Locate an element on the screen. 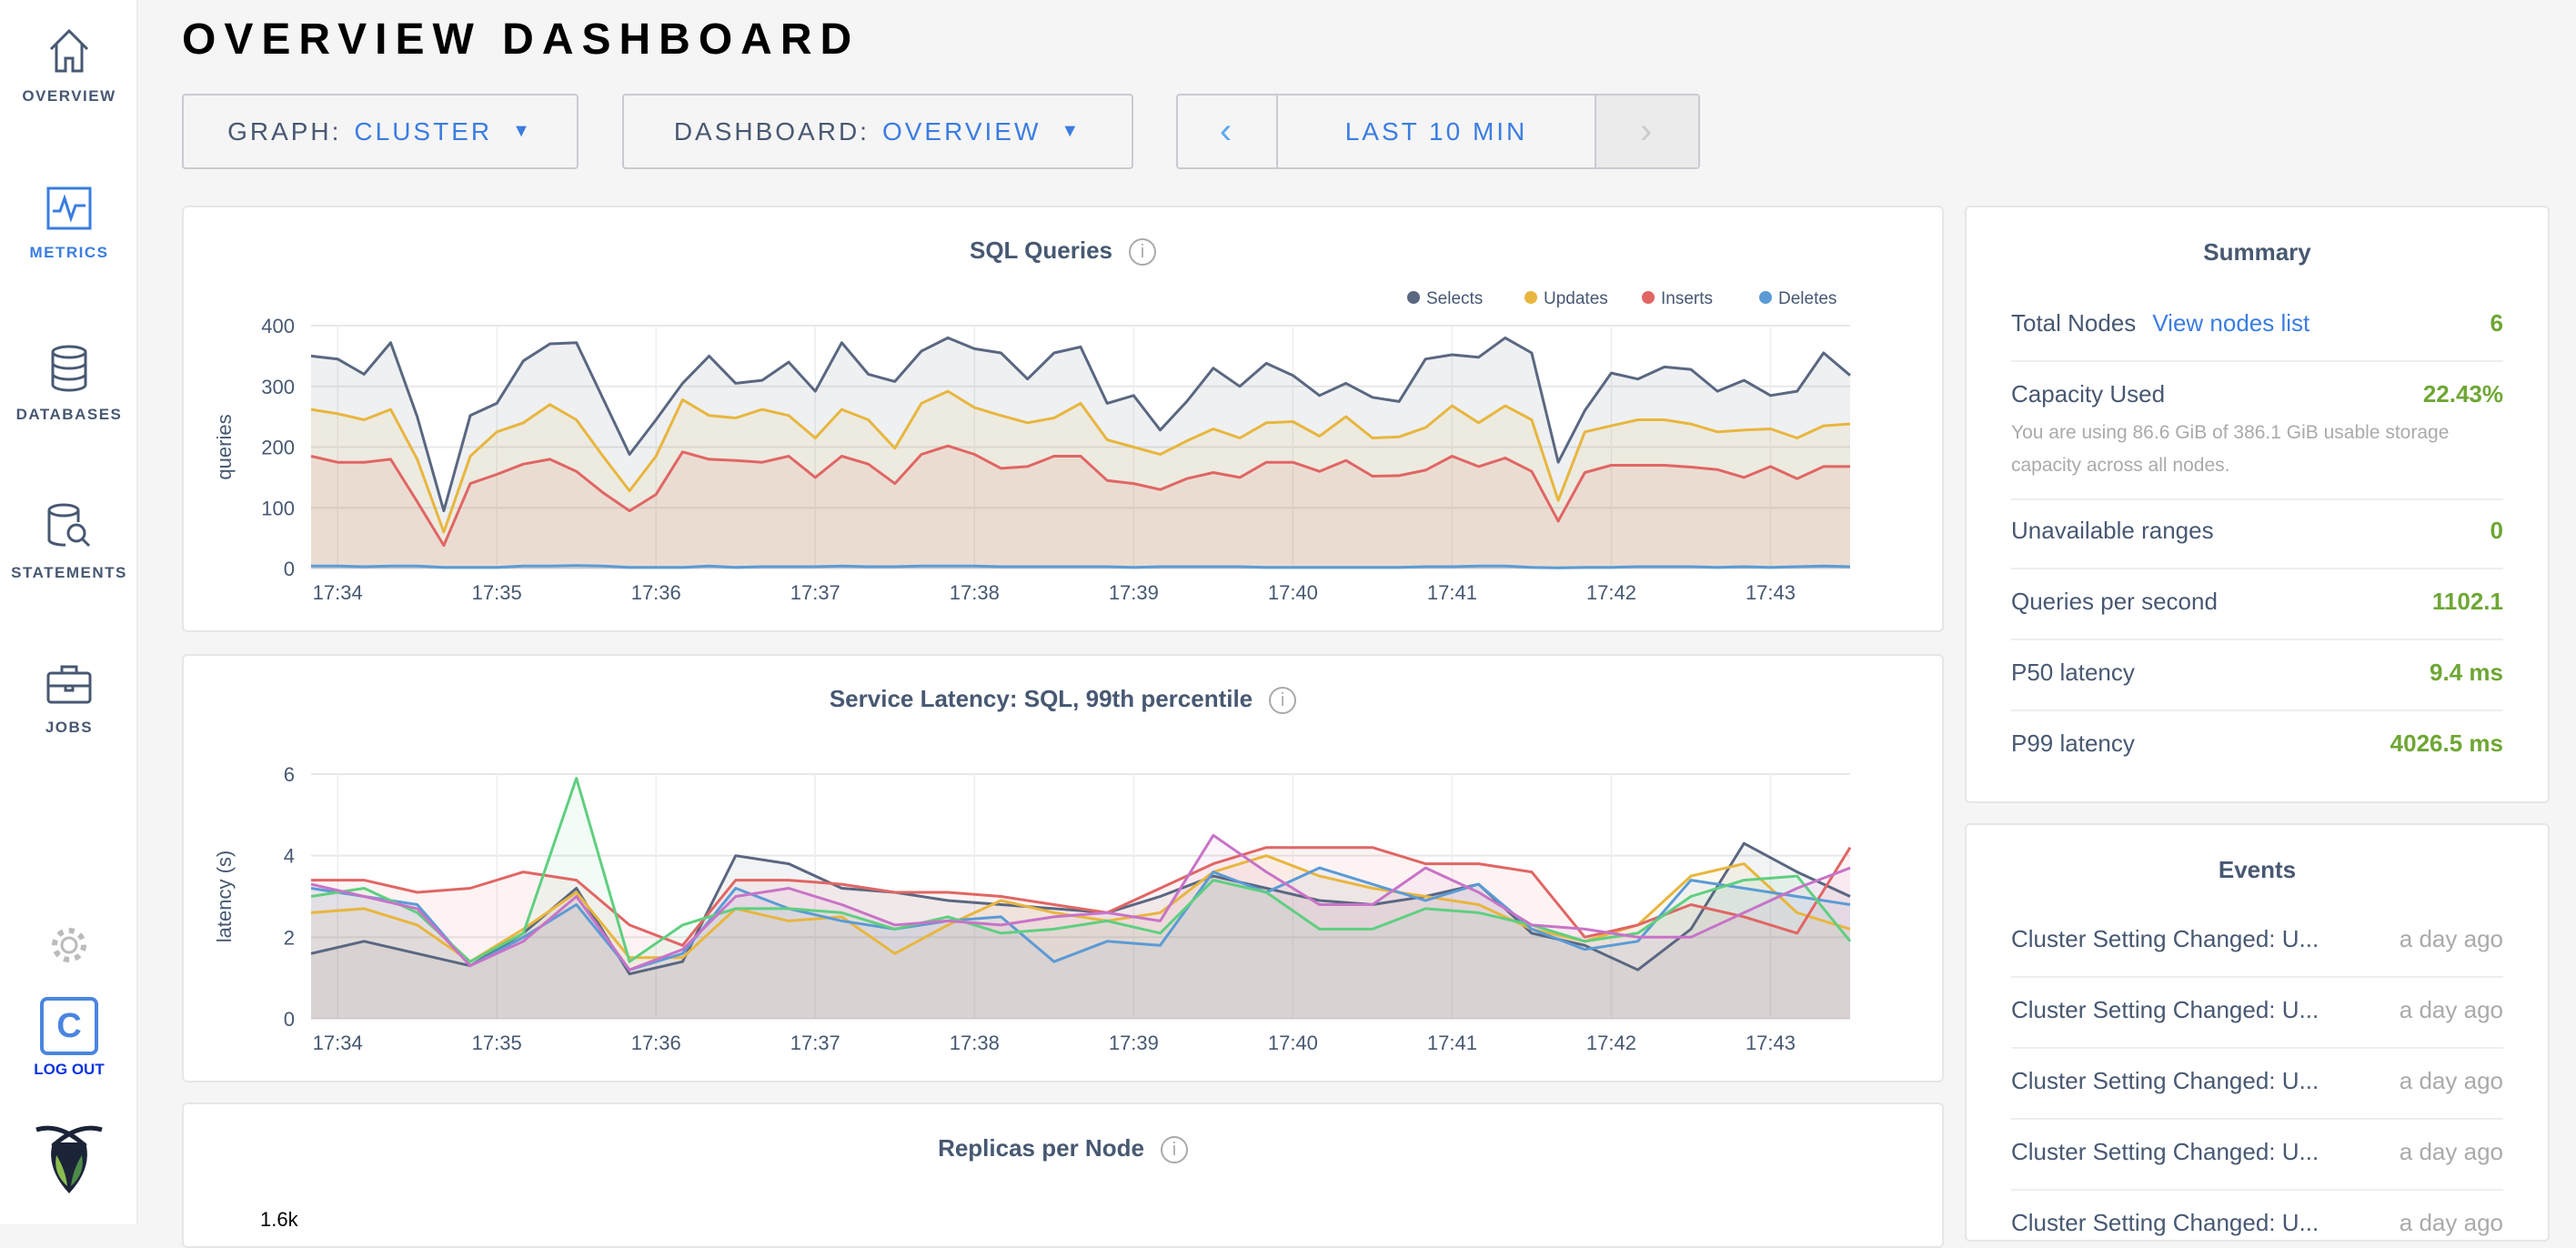 Image resolution: width=2576 pixels, height=1248 pixels. p50-value: 9.4 ms is located at coordinates (2466, 672).